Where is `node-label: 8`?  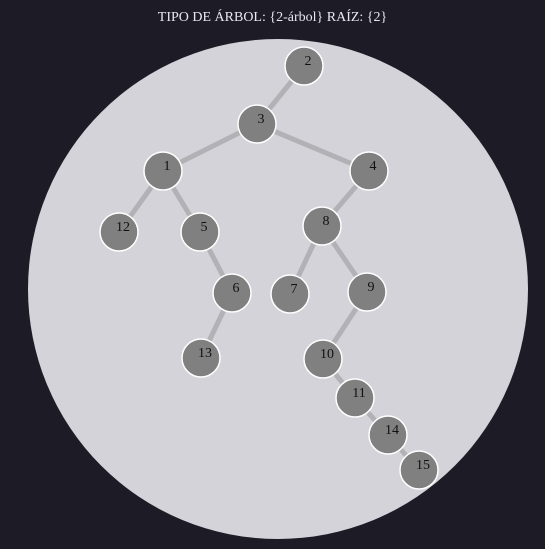 node-label: 8 is located at coordinates (326, 221).